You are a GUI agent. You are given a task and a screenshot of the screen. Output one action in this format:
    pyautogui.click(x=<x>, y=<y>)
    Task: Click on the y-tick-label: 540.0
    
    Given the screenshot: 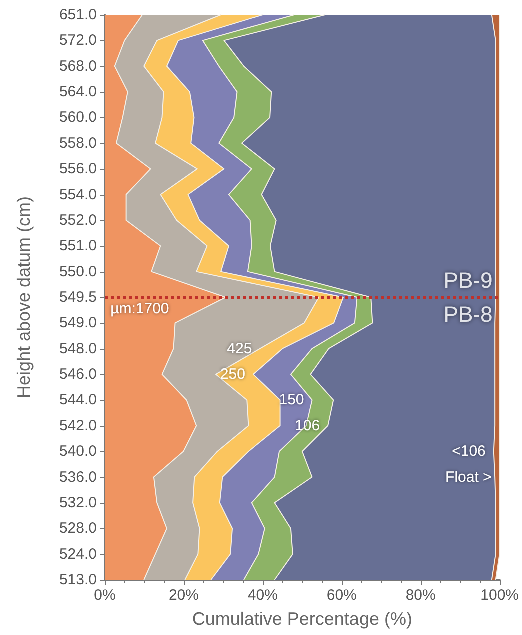 What is the action you would take?
    pyautogui.click(x=78, y=451)
    